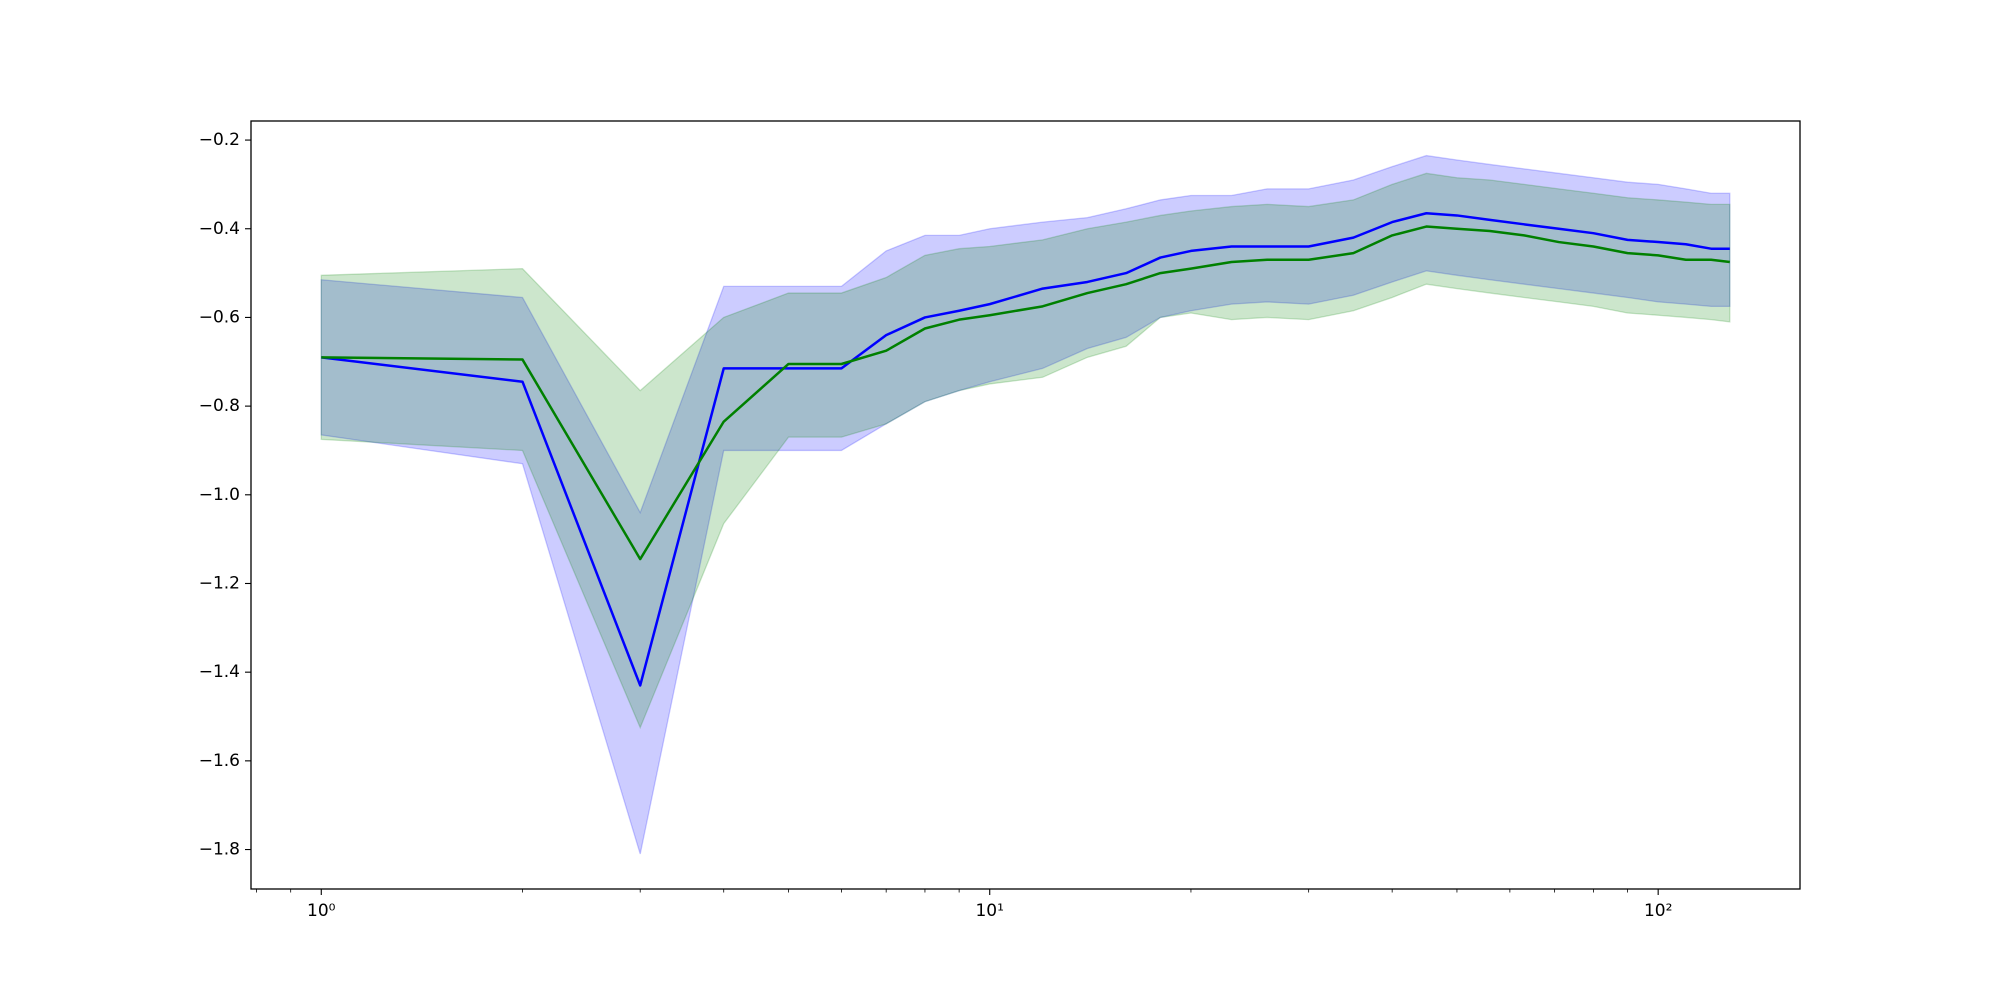 The width and height of the screenshot is (2000, 1000). I want to click on y-tick-label: −1.6, so click(219, 761).